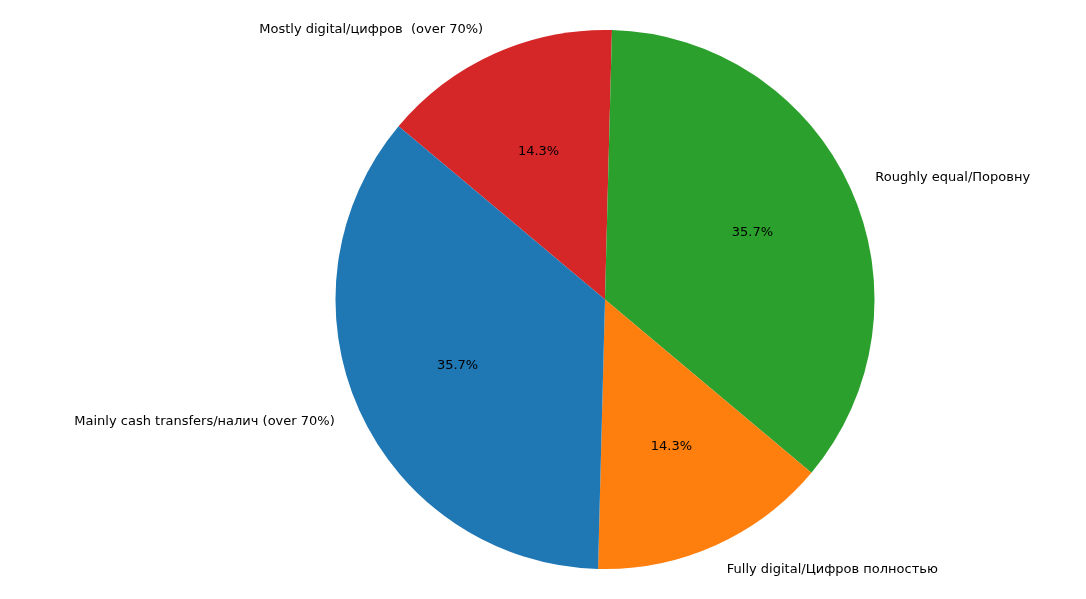  I want to click on slice-label: Mostly digital/цифров (over 70%), so click(371, 28).